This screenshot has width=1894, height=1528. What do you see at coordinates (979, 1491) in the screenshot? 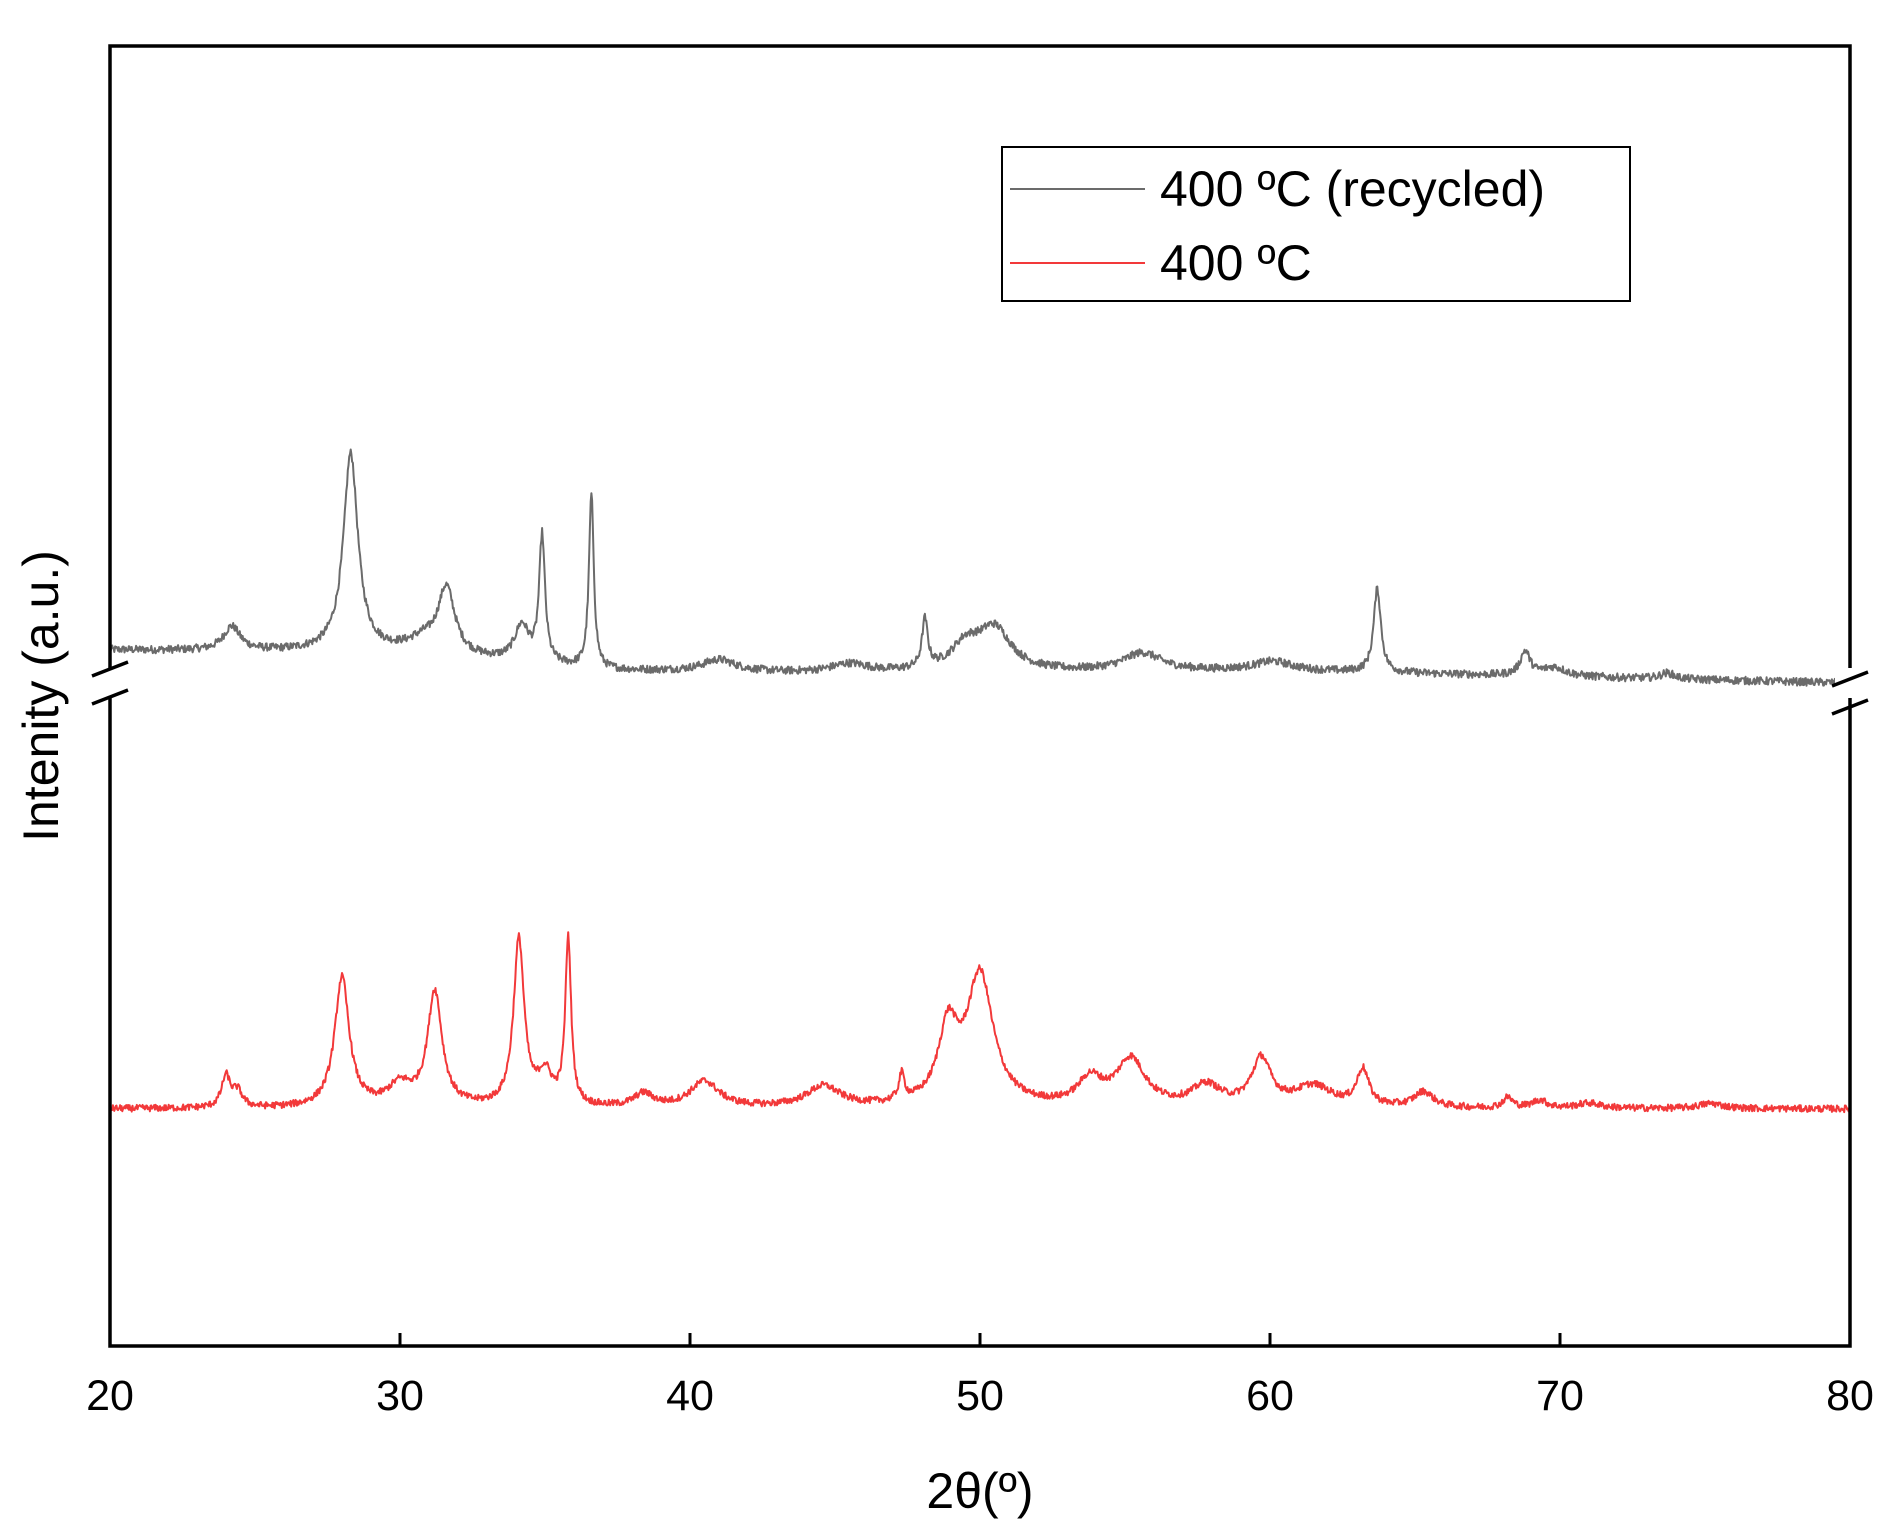
I see `x-axis-label: 2θ(º)` at bounding box center [979, 1491].